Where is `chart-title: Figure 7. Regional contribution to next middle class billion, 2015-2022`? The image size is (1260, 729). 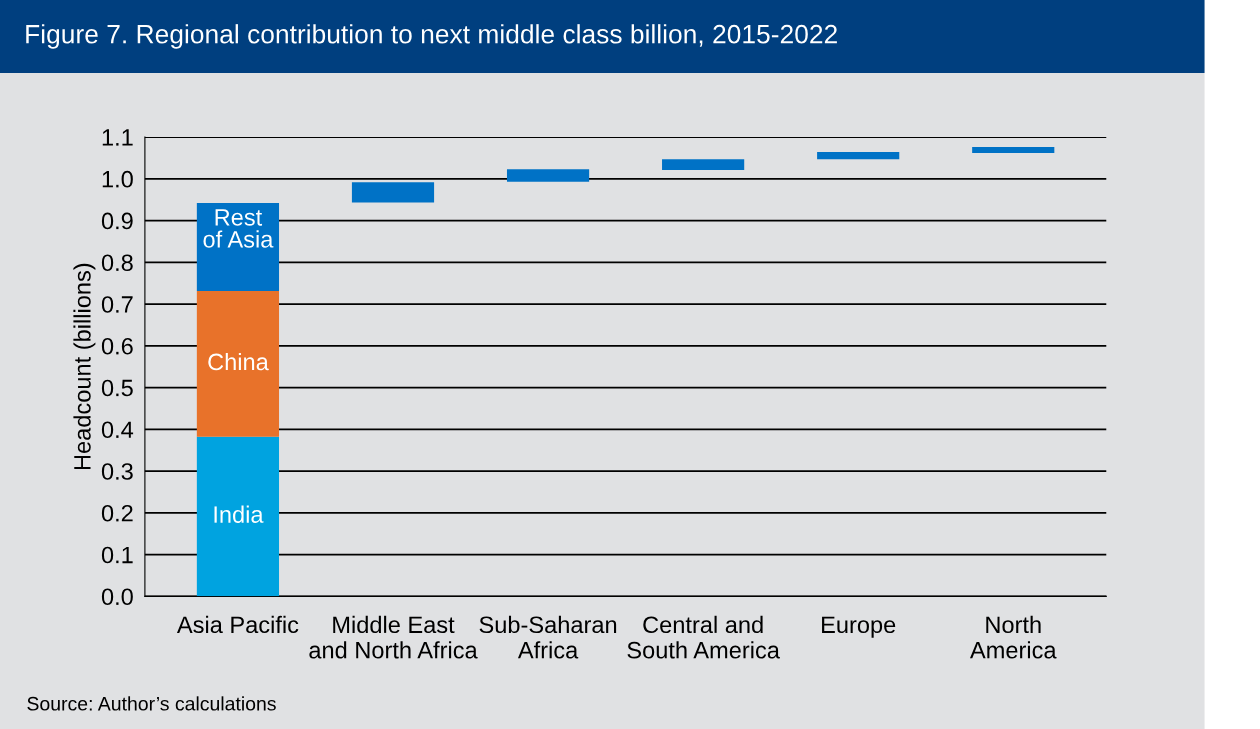
chart-title: Figure 7. Regional contribution to next middle class billion, 2015-2022 is located at coordinates (431, 36).